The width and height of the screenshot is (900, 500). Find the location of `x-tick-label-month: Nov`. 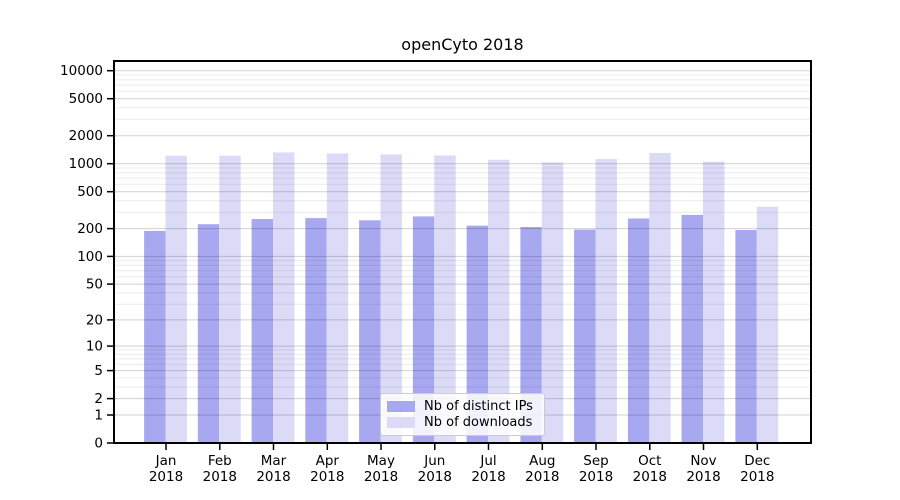

x-tick-label-month: Nov is located at coordinates (703, 461).